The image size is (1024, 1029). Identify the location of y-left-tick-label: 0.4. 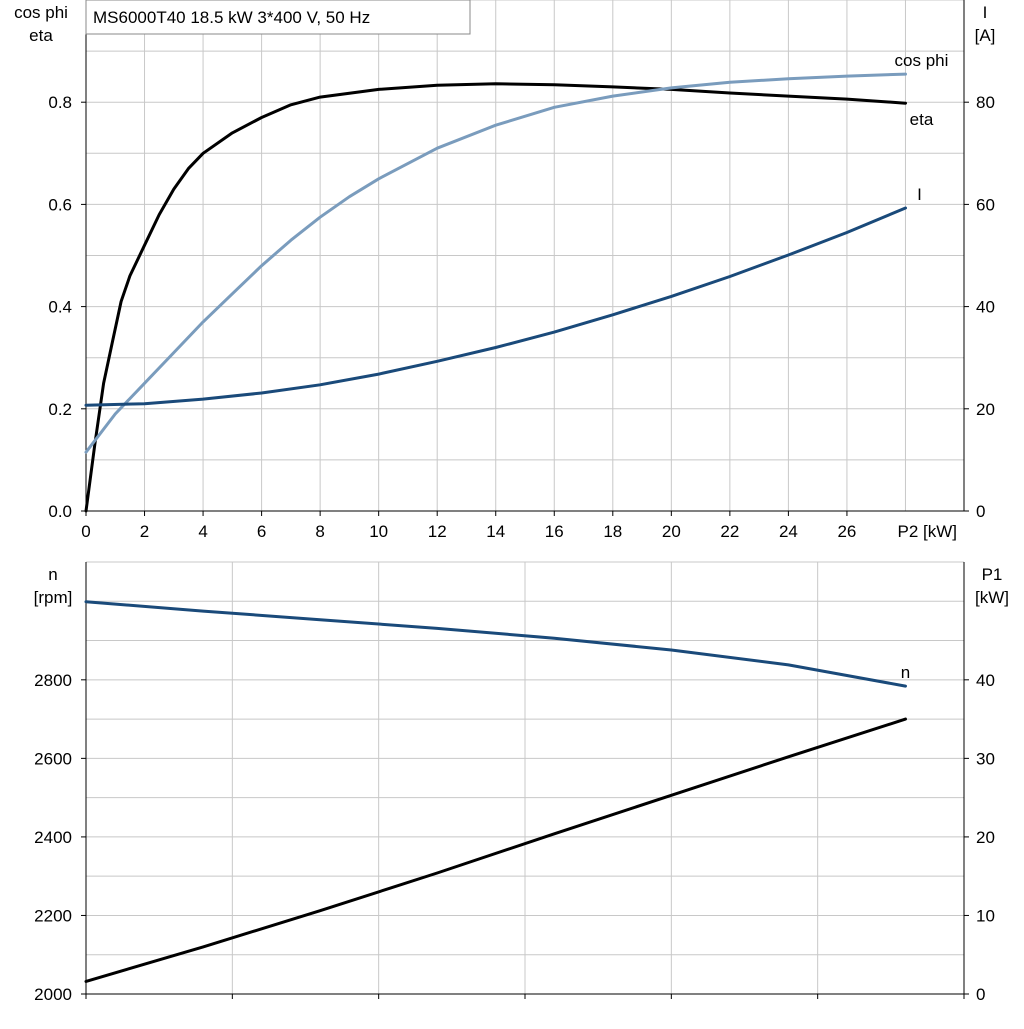
(60, 307).